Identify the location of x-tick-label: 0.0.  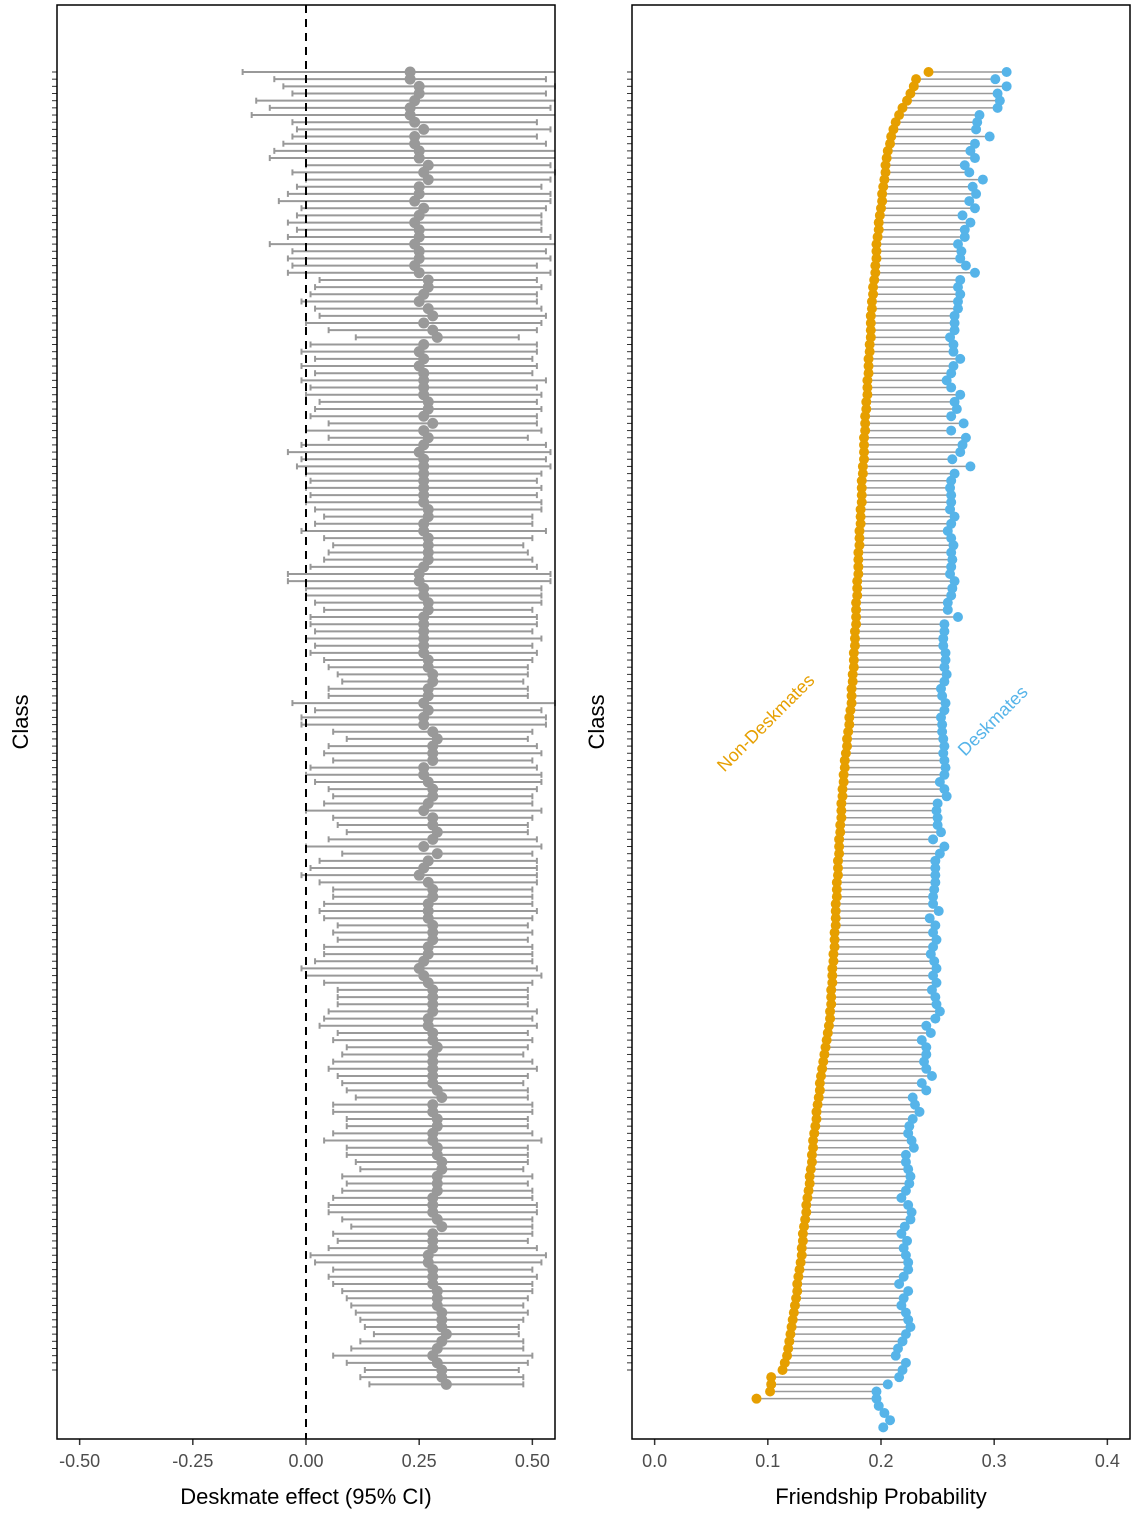
(654, 1461).